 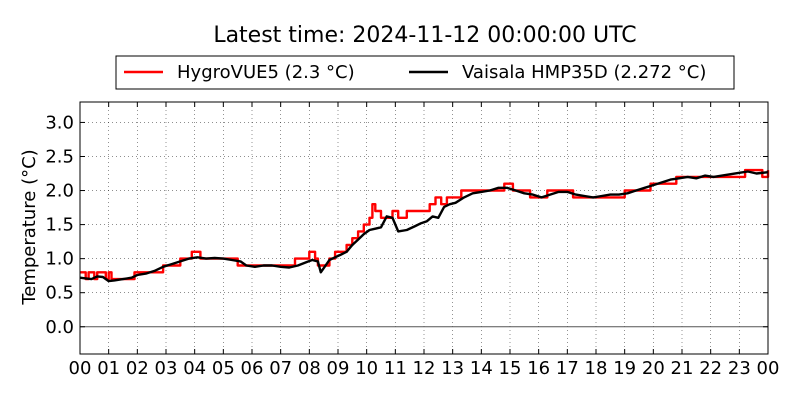 What do you see at coordinates (538, 368) in the screenshot?
I see `x-tick-label: 16` at bounding box center [538, 368].